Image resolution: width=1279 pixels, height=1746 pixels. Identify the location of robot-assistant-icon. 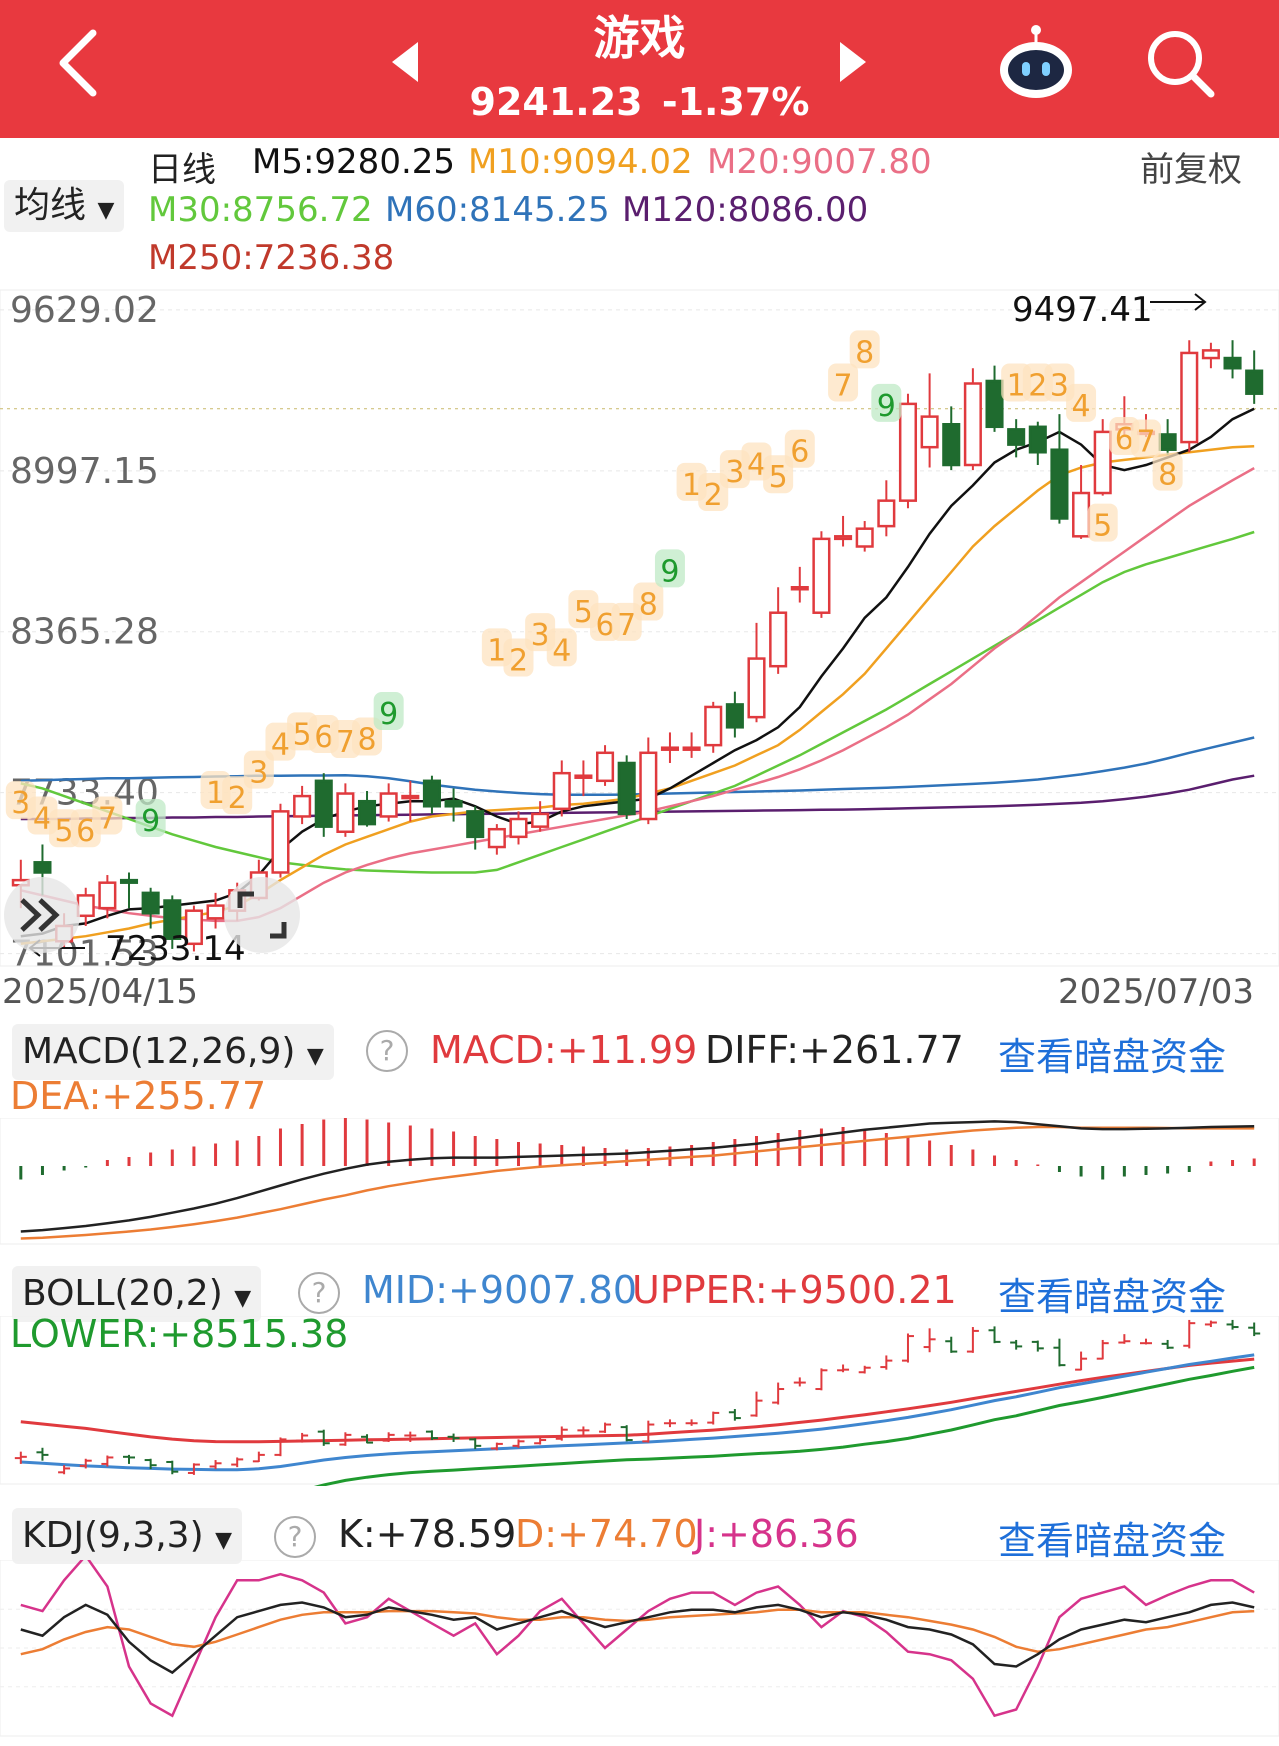
(1036, 63).